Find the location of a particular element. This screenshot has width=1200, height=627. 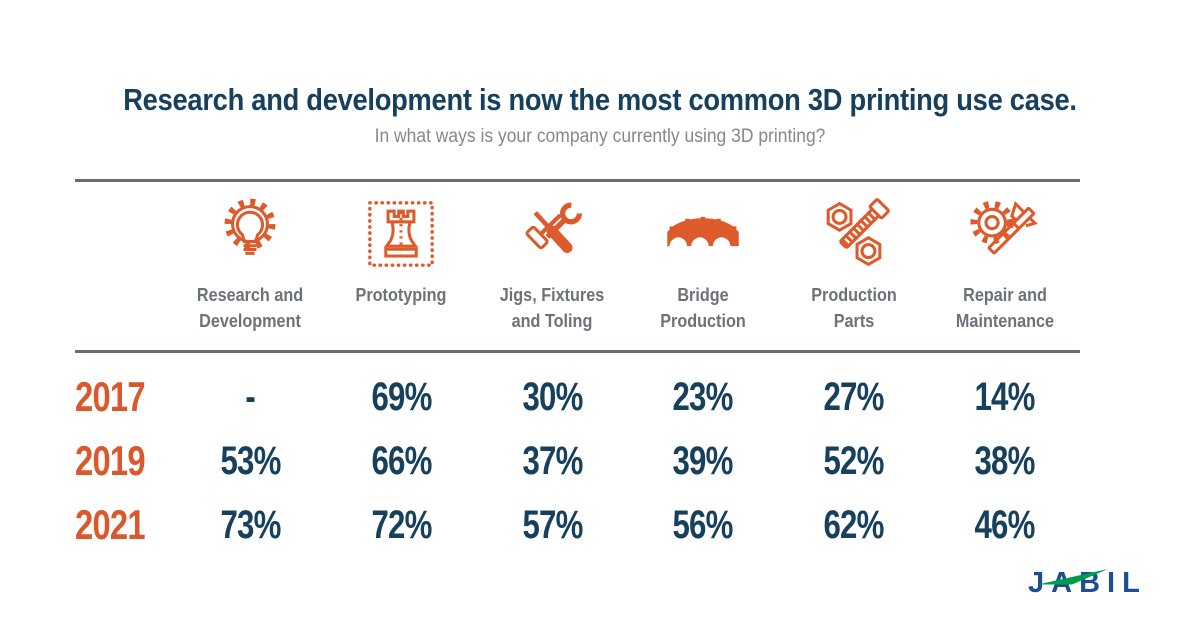

column-label: Production Parts is located at coordinates (853, 308).